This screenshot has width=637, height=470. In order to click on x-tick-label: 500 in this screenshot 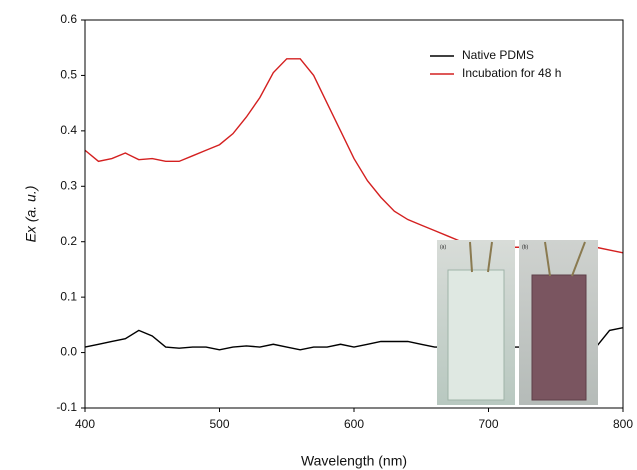, I will do `click(219, 424)`.